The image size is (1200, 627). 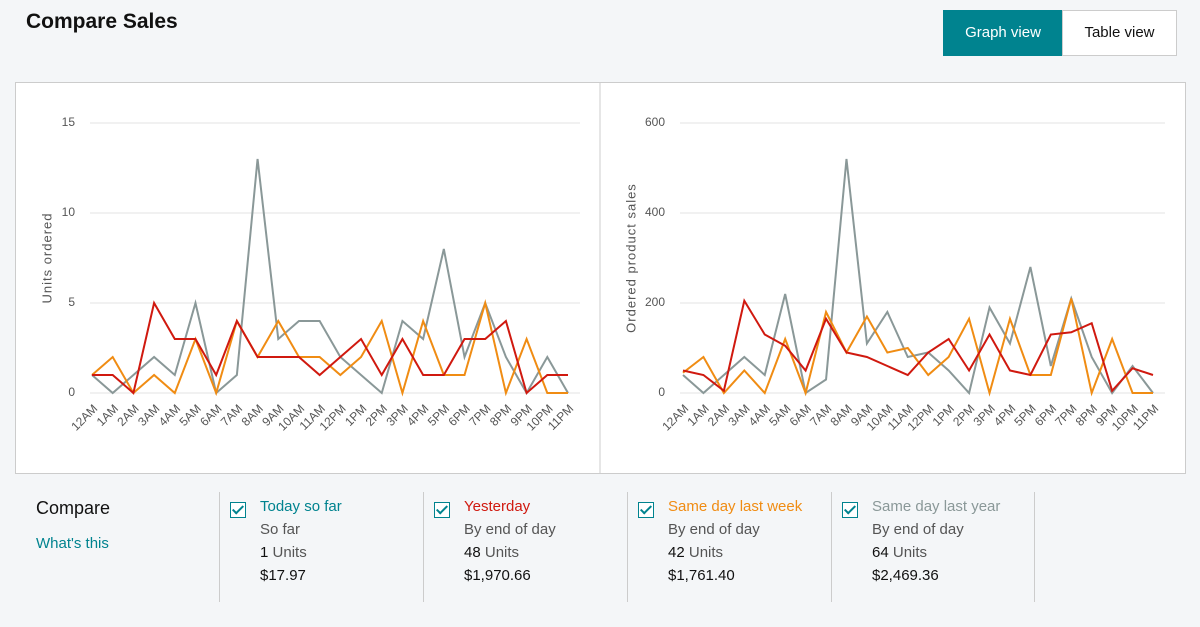 I want to click on compare-units-row: 1 Units, so click(x=283, y=552).